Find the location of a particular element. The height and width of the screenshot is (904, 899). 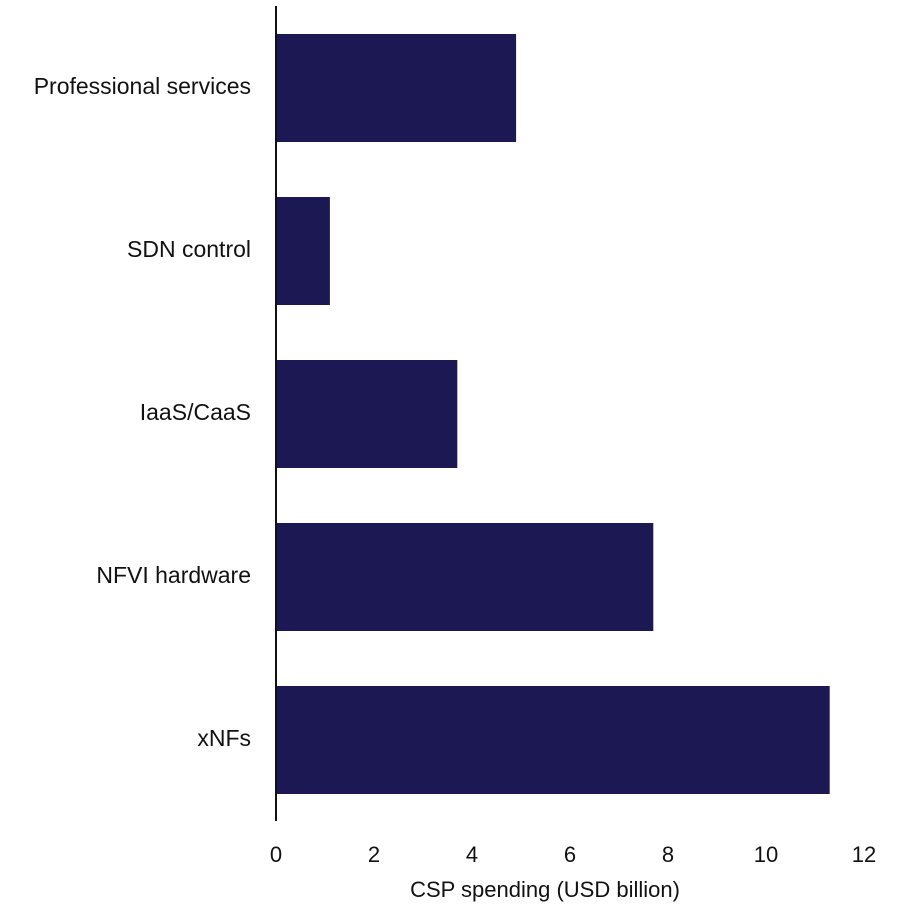

x-tick-label: 6 is located at coordinates (570, 854).